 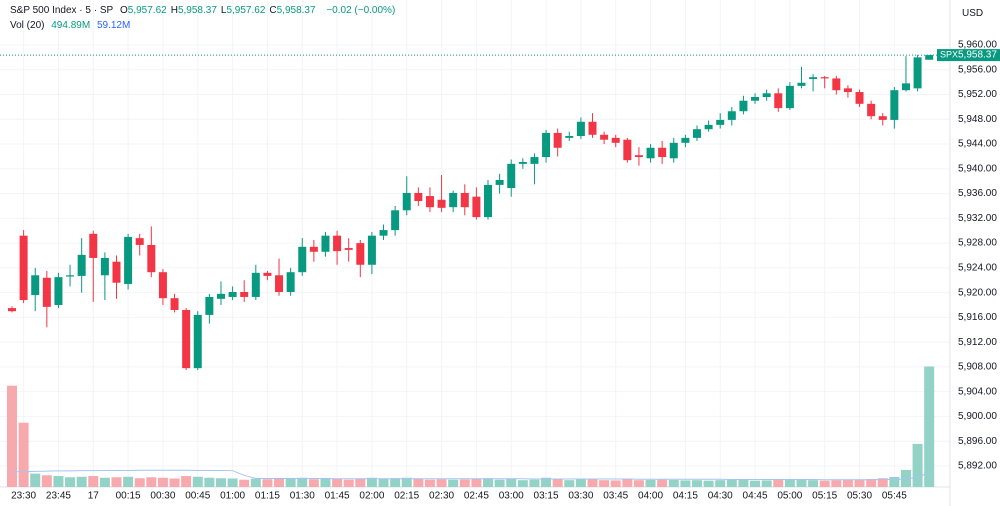 I want to click on y-tick-label: 5,948.00, so click(x=977, y=119).